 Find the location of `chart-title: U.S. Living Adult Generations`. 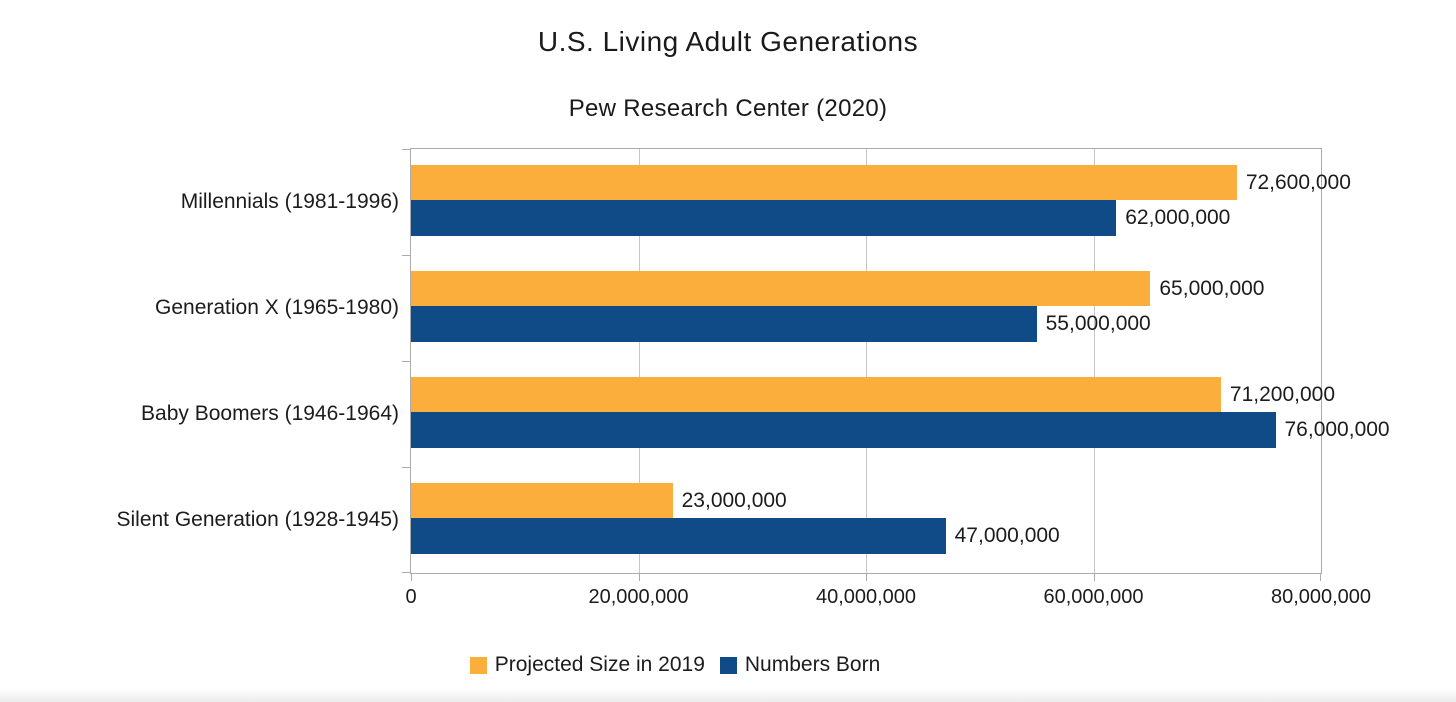

chart-title: U.S. Living Adult Generations is located at coordinates (728, 41).